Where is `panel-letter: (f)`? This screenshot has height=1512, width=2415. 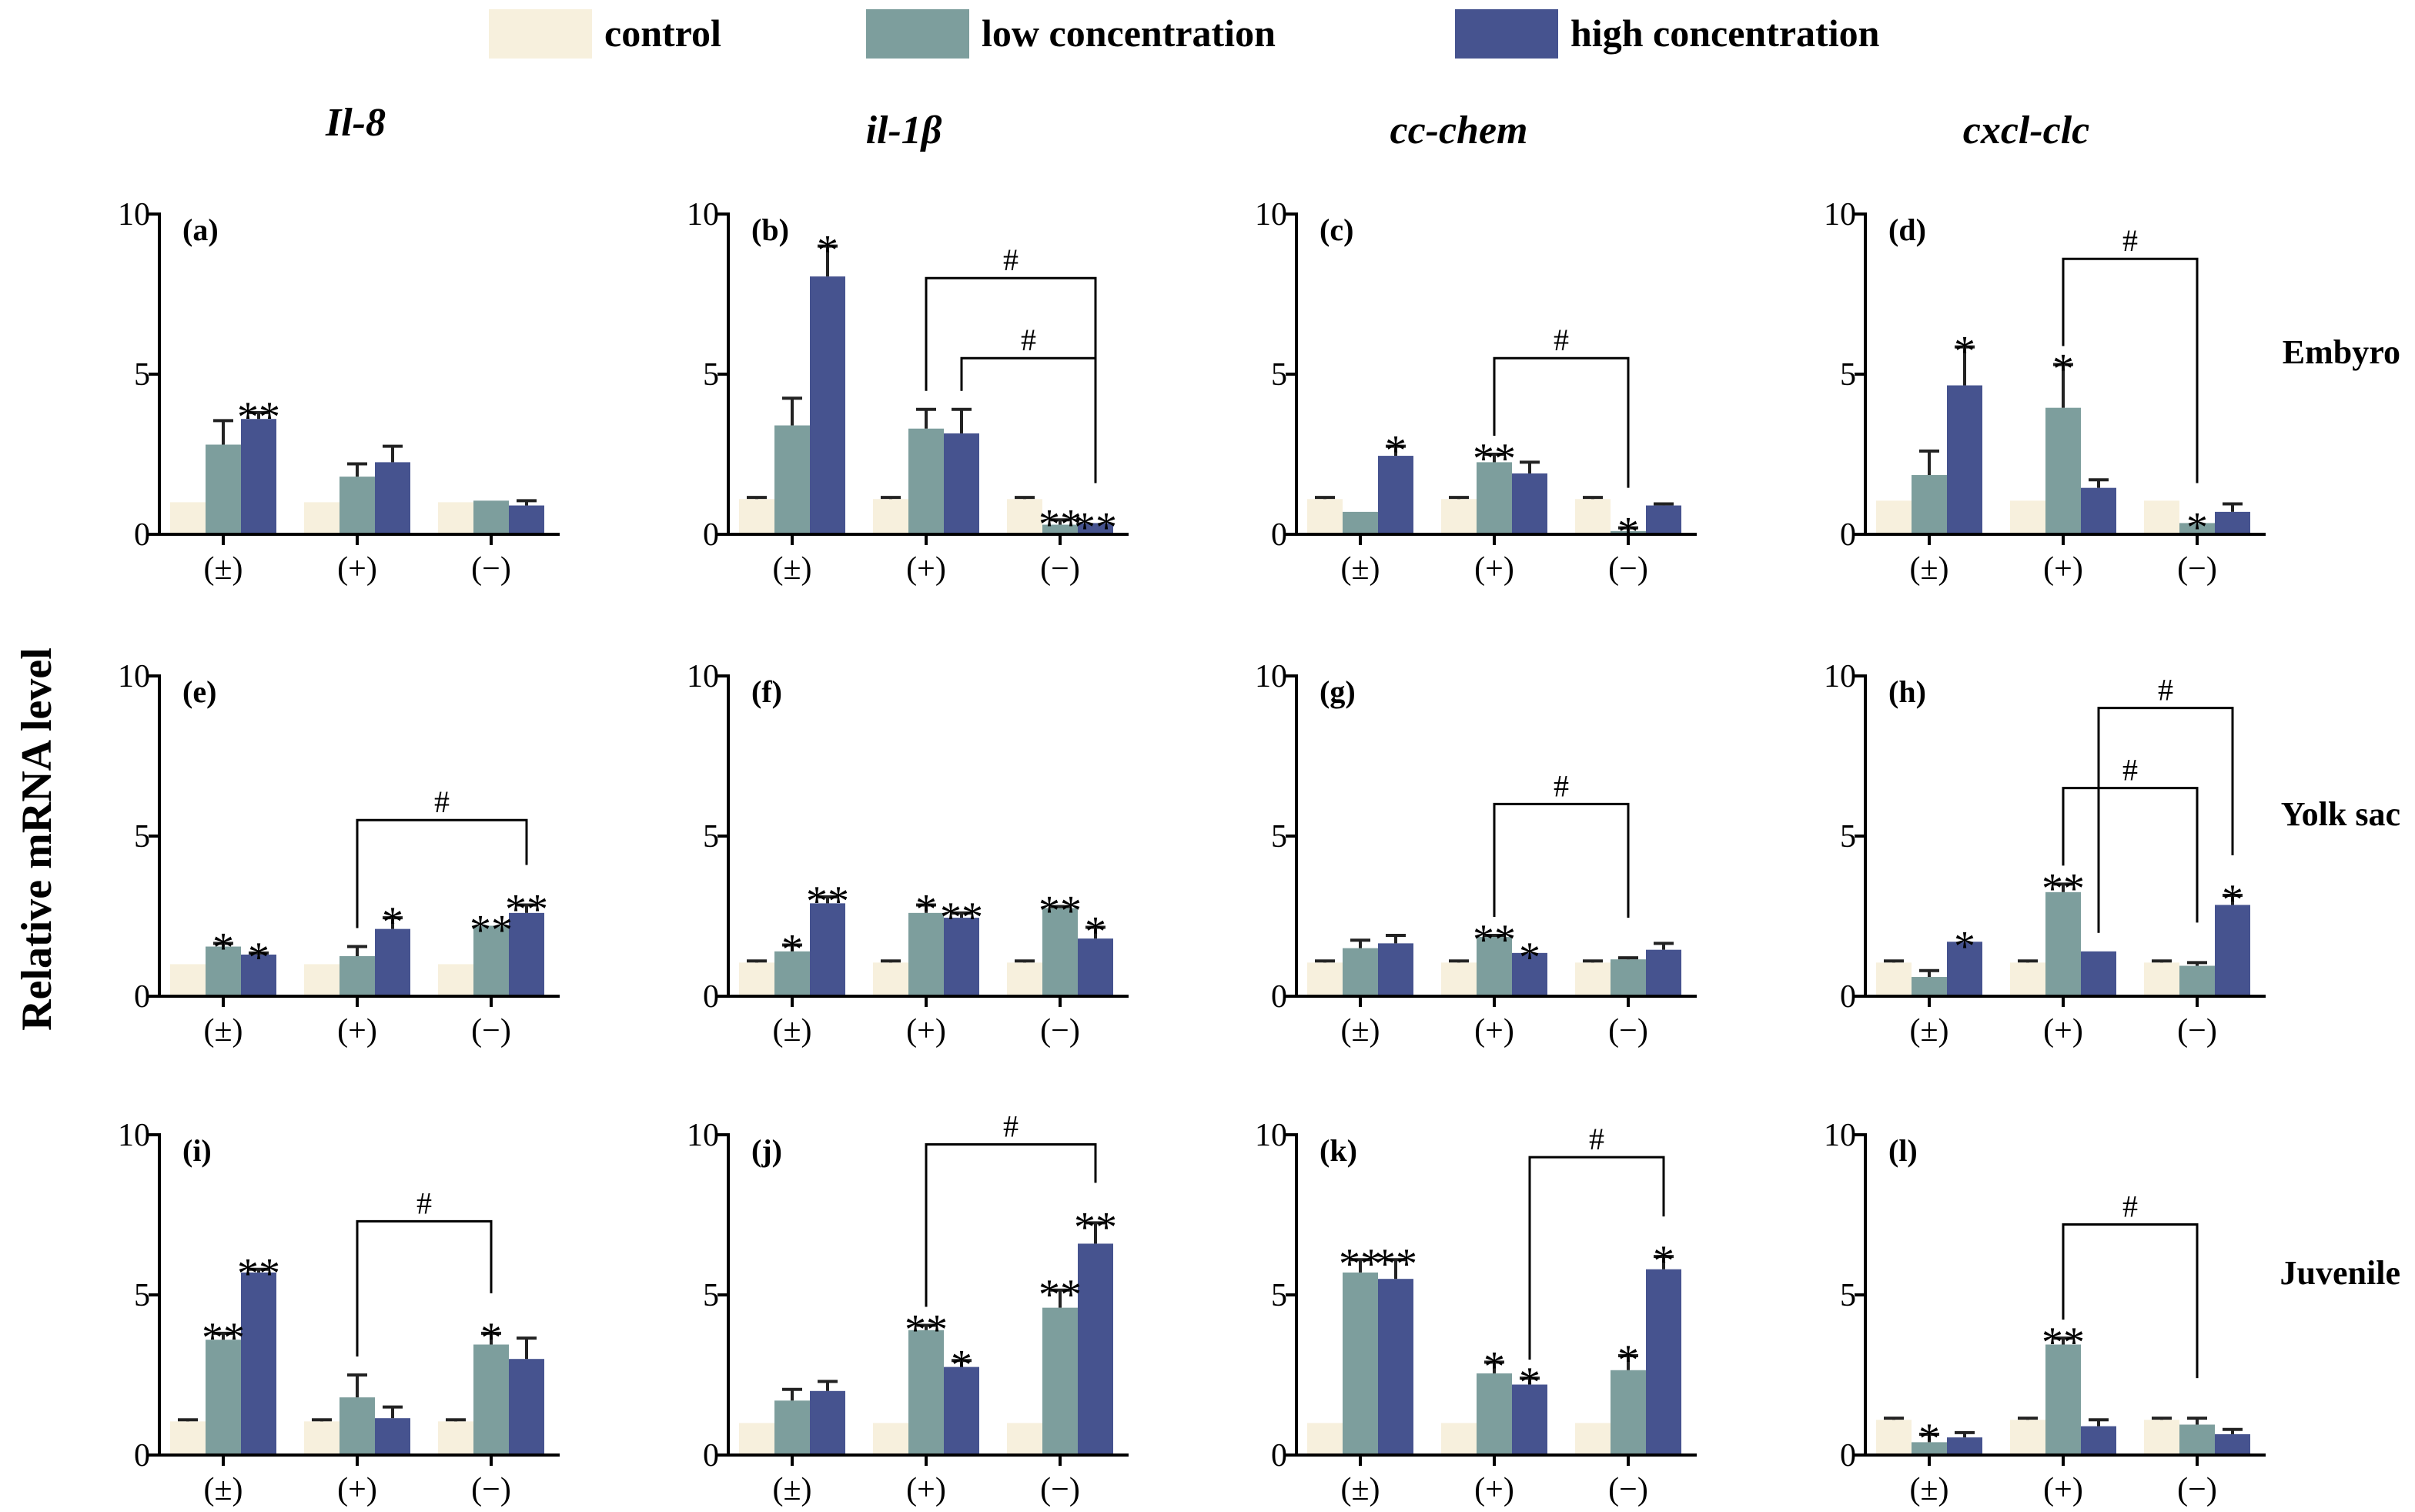
panel-letter: (f) is located at coordinates (766, 691).